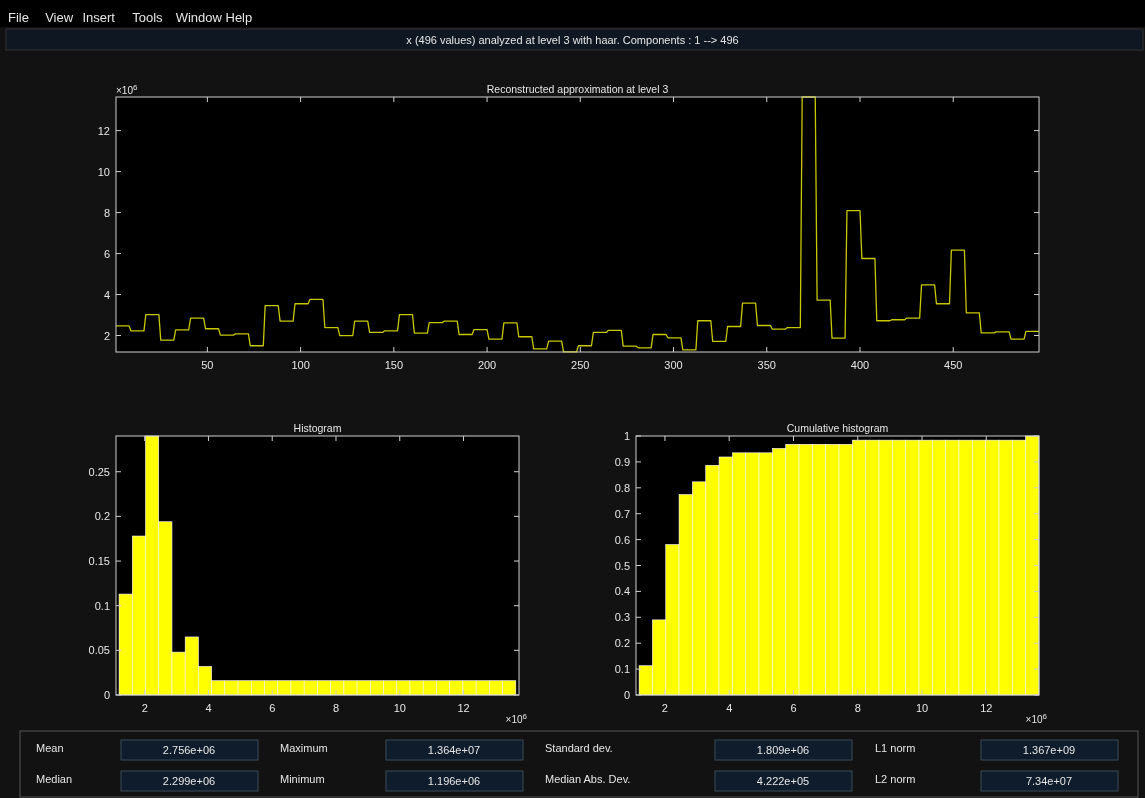  I want to click on y-tick-label: 4, so click(106, 294).